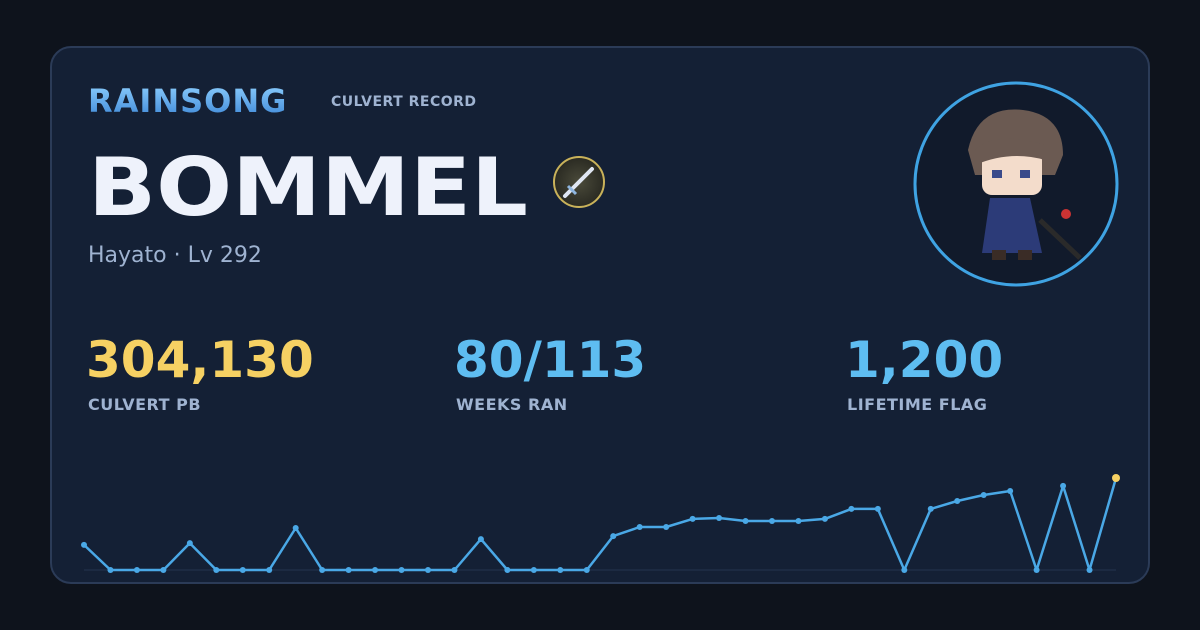 The width and height of the screenshot is (1200, 630). I want to click on stat-label: WEEKS RAN, so click(512, 404).